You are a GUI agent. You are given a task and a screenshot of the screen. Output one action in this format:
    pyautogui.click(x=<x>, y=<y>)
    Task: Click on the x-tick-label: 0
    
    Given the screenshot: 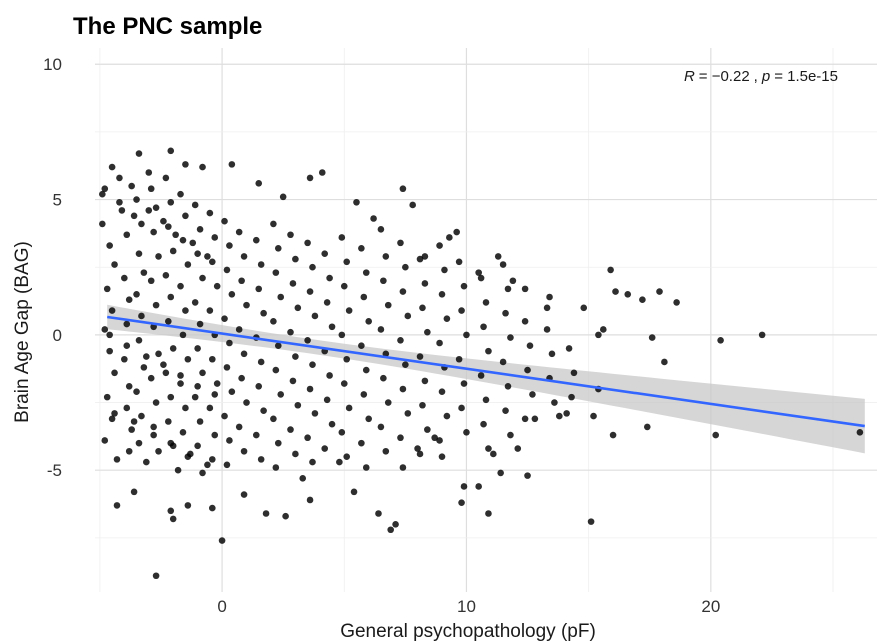 What is the action you would take?
    pyautogui.click(x=221, y=606)
    